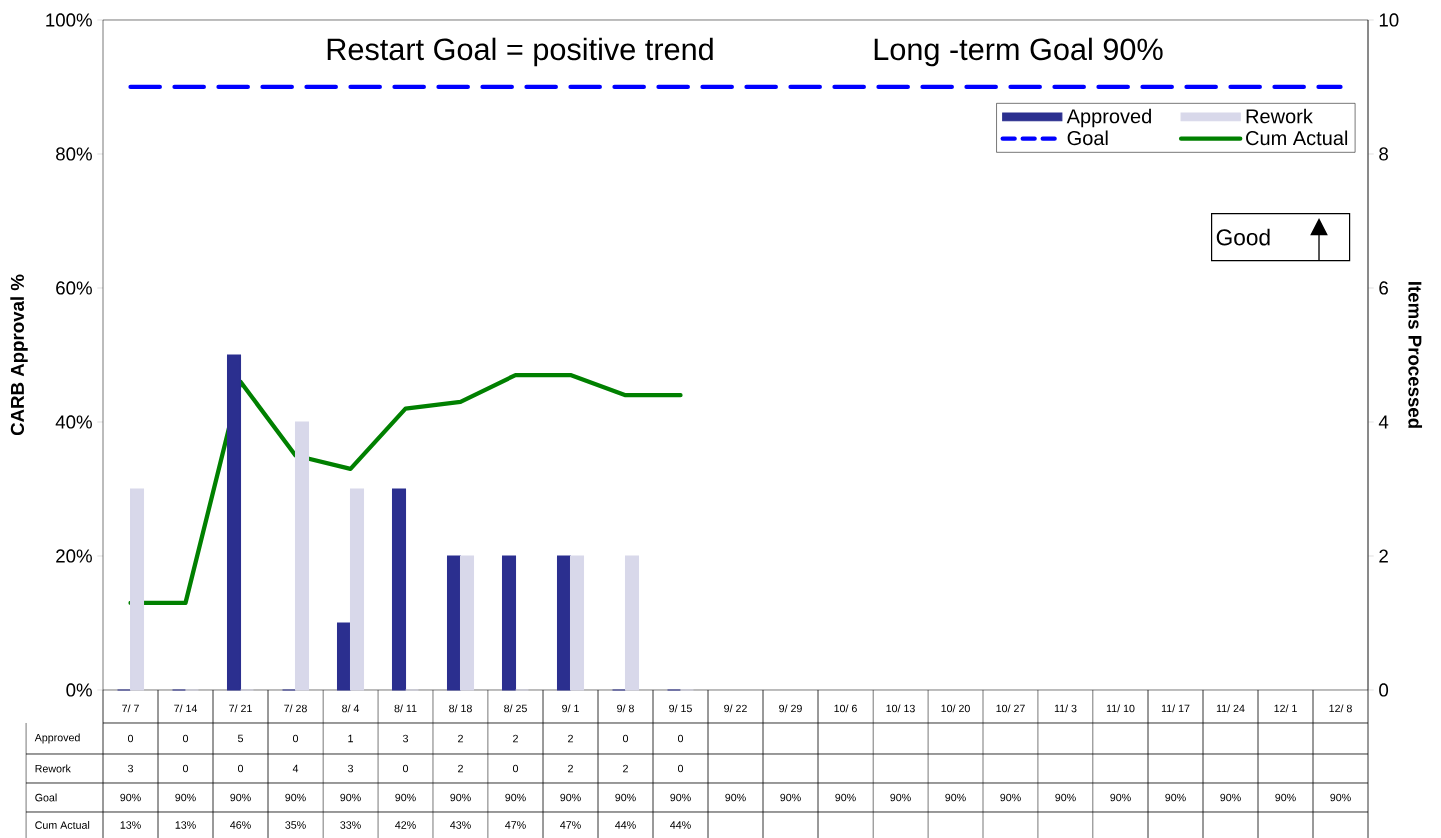 This screenshot has height=838, width=1441. What do you see at coordinates (74, 288) in the screenshot?
I see `y-tick-label: 60%` at bounding box center [74, 288].